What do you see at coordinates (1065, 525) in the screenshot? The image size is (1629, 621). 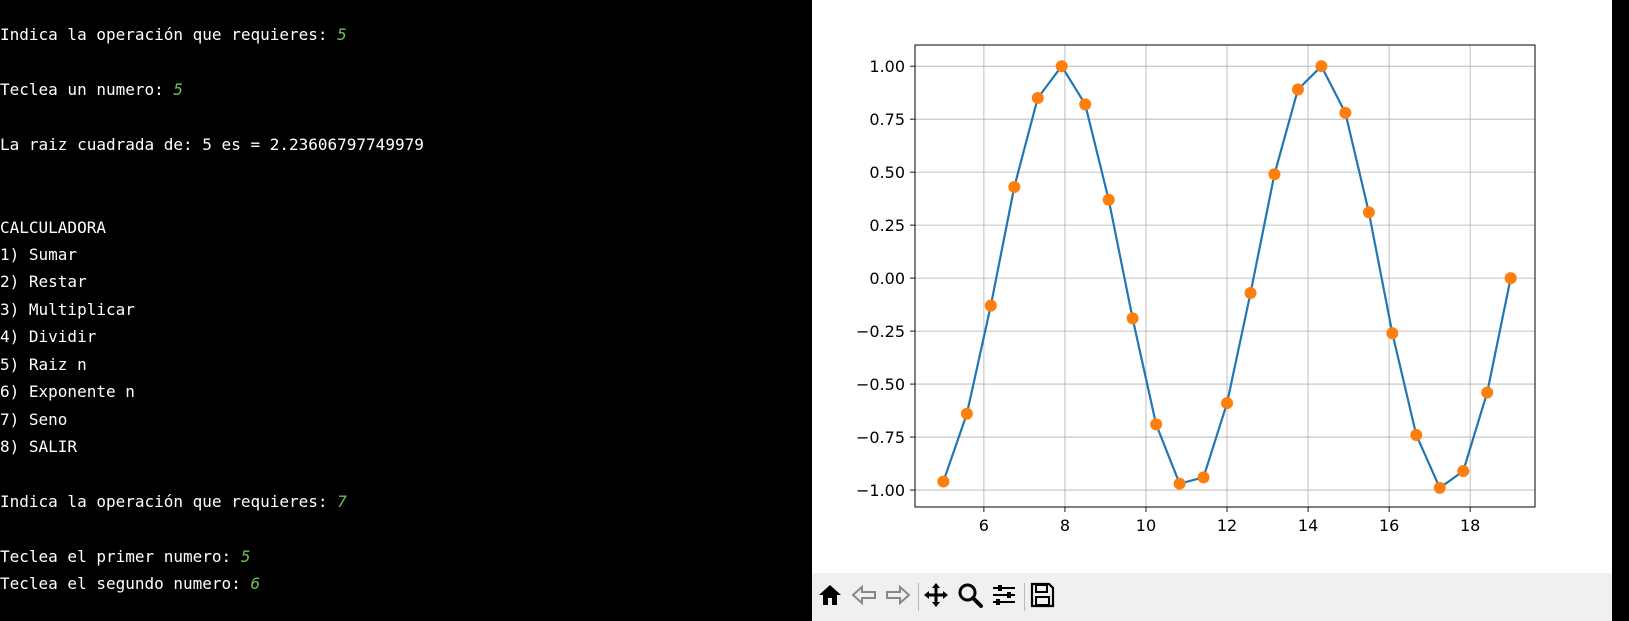 I see `x-tick-label: 8` at bounding box center [1065, 525].